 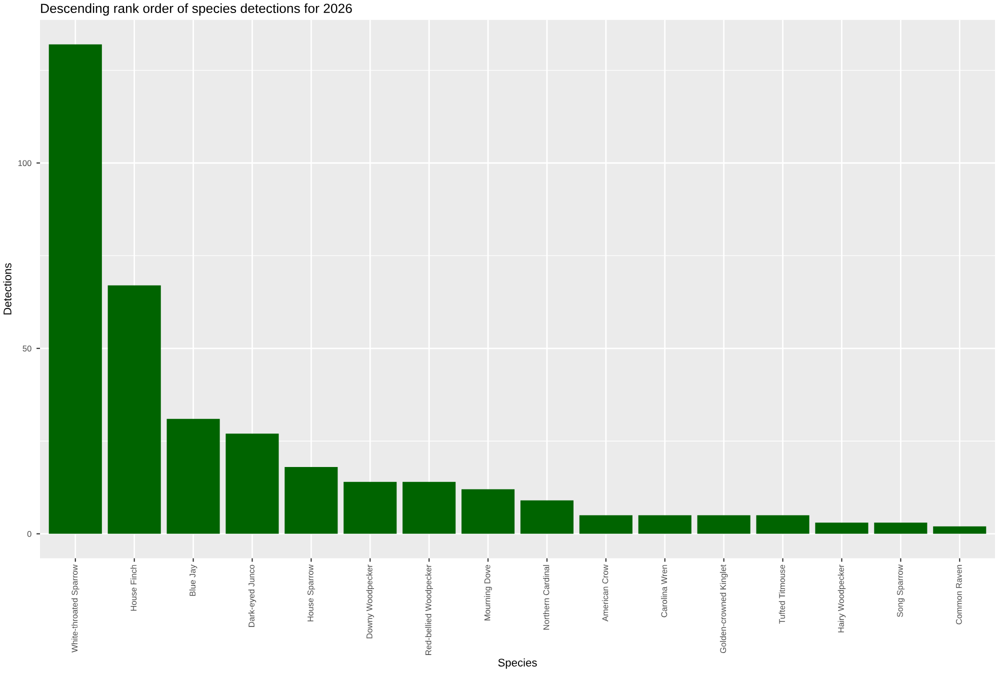 I want to click on x-axis-title: Species, so click(x=517, y=663).